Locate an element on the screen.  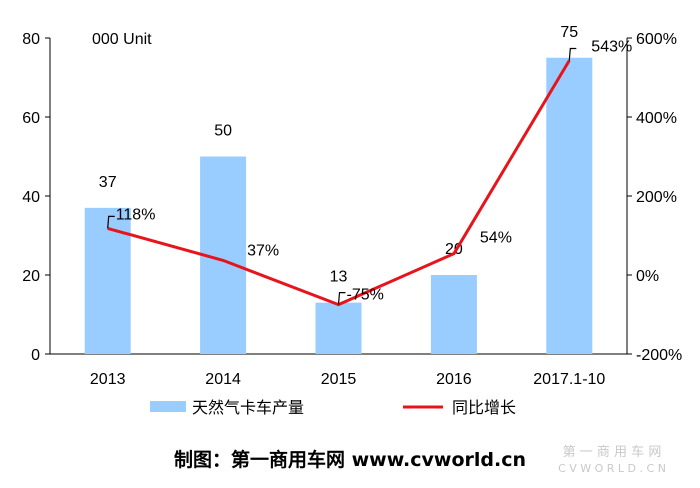
watermark-line1: 第 一 商 用 车 网 is located at coordinates (612, 452).